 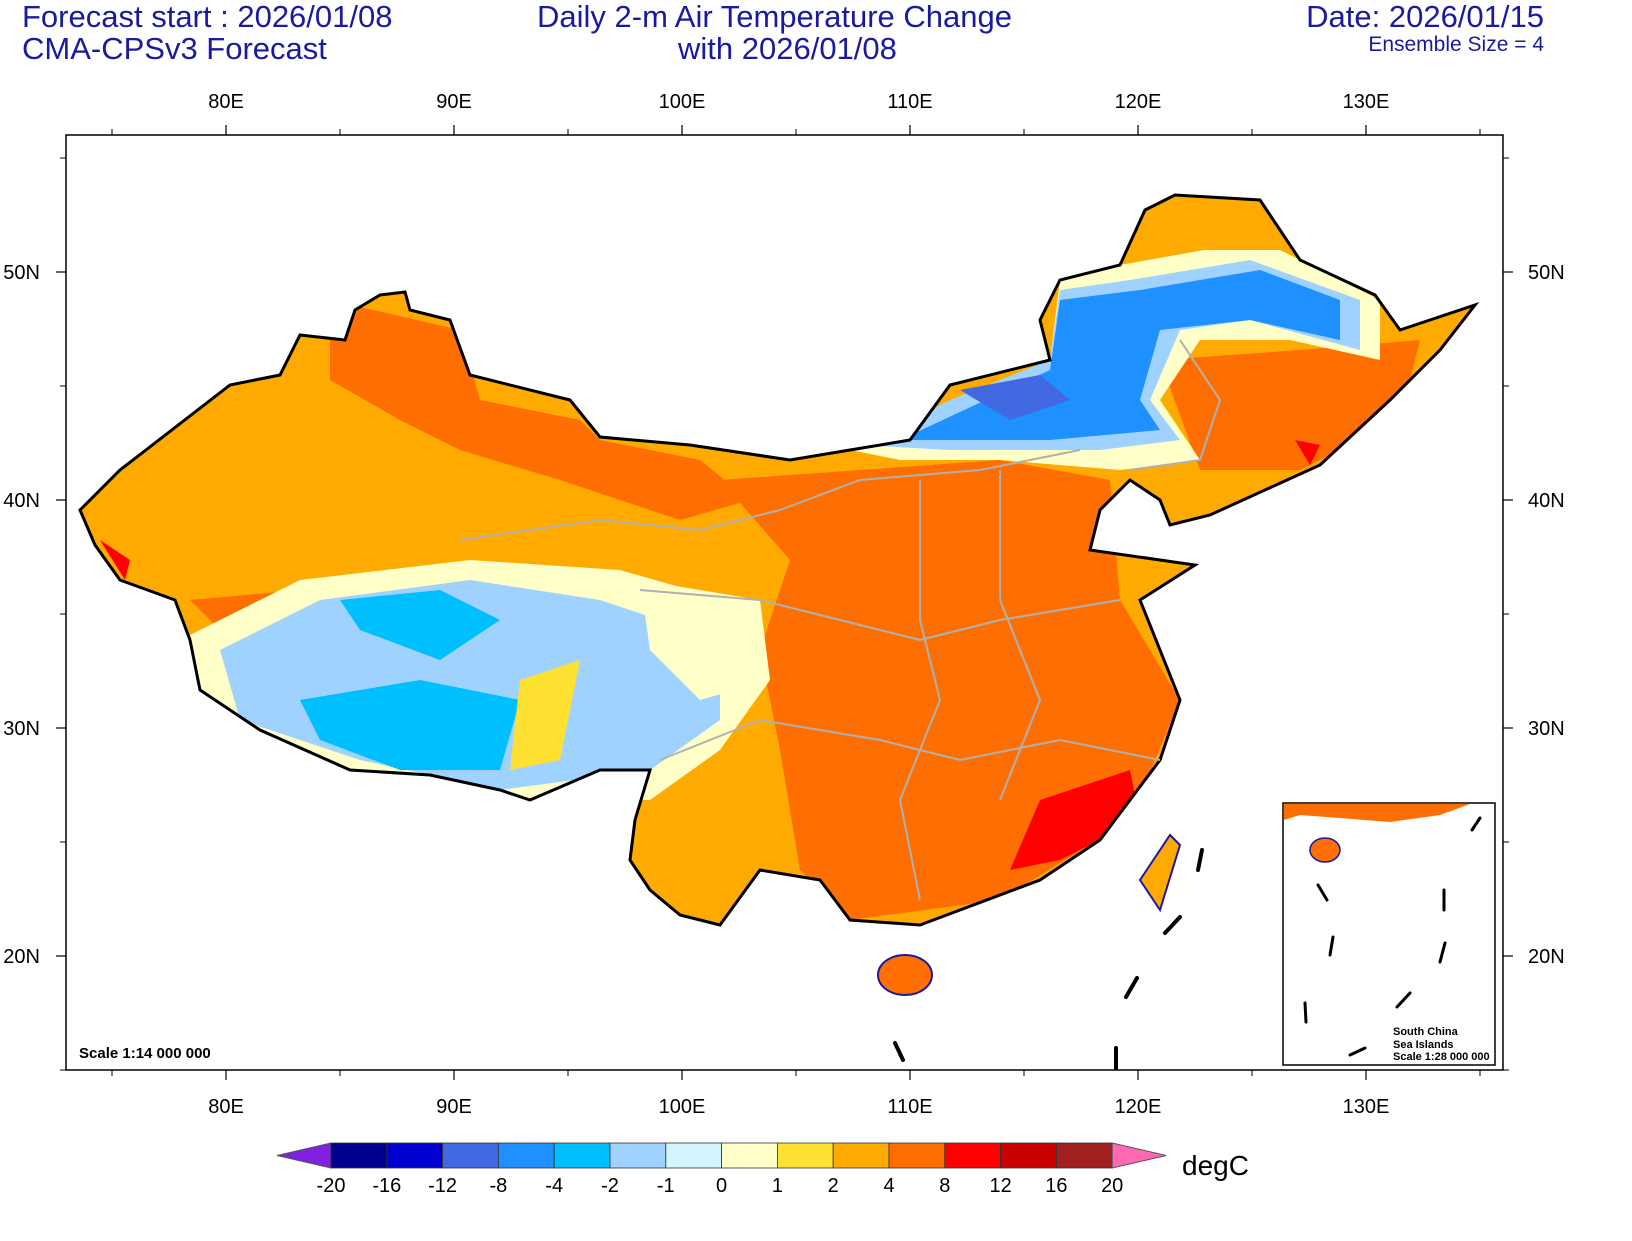 I want to click on colorbar: -20 -16 -12 -8 -4 -2 -1 0 1 2 4 8 12 16 20, so click(x=721, y=1169).